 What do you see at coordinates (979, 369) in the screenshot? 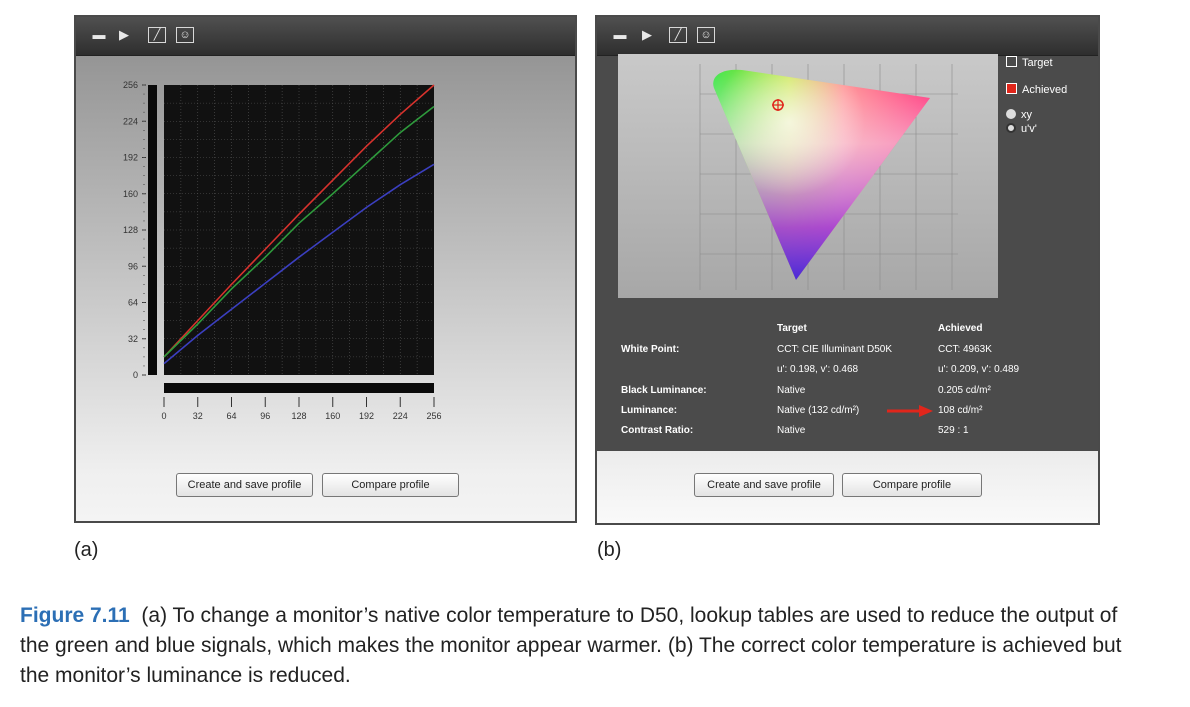
I see `row-achieved: u': 0.209, v': 0.489` at bounding box center [979, 369].